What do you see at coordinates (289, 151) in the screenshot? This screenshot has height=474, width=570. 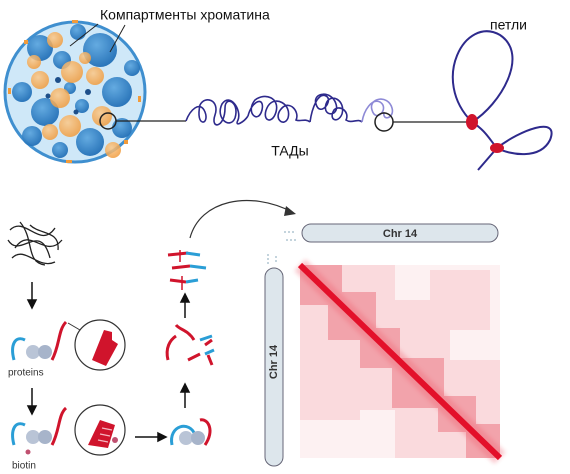 I see `tads-label: ТАДы` at bounding box center [289, 151].